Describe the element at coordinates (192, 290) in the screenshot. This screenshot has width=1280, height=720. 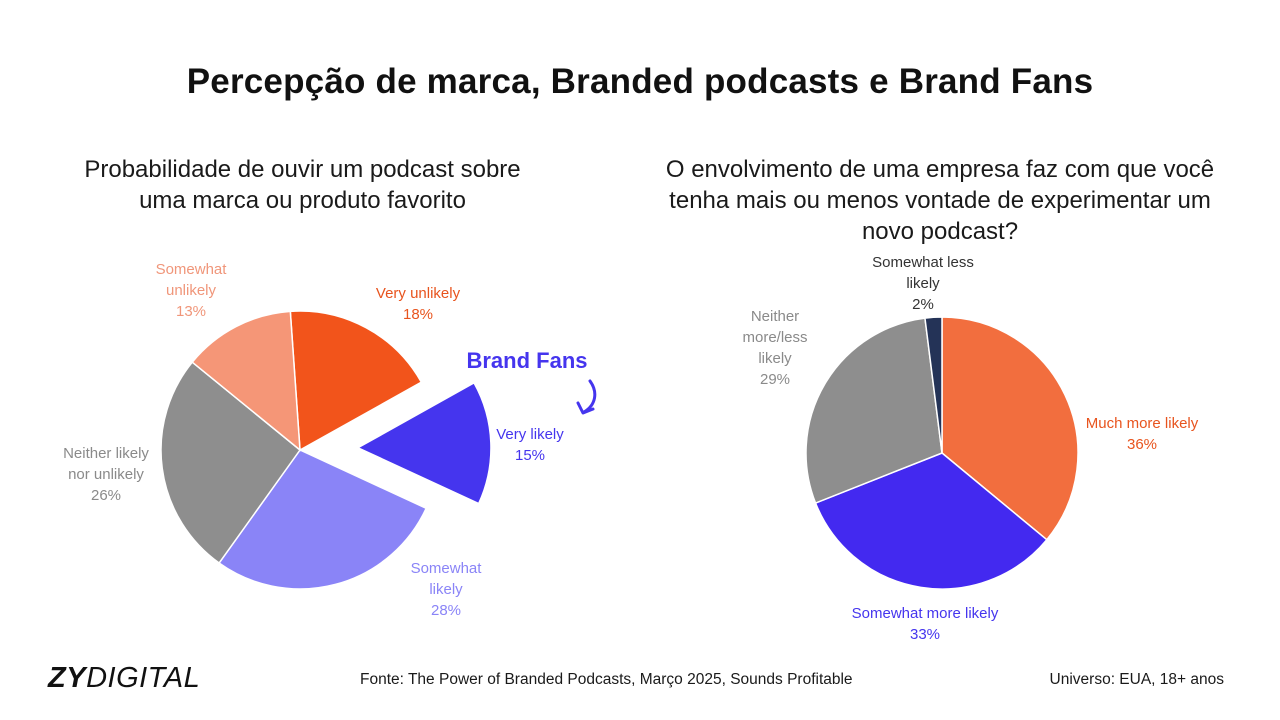
I see `label-somewhat-unlikely: Somewhat unlikely 13%` at that location.